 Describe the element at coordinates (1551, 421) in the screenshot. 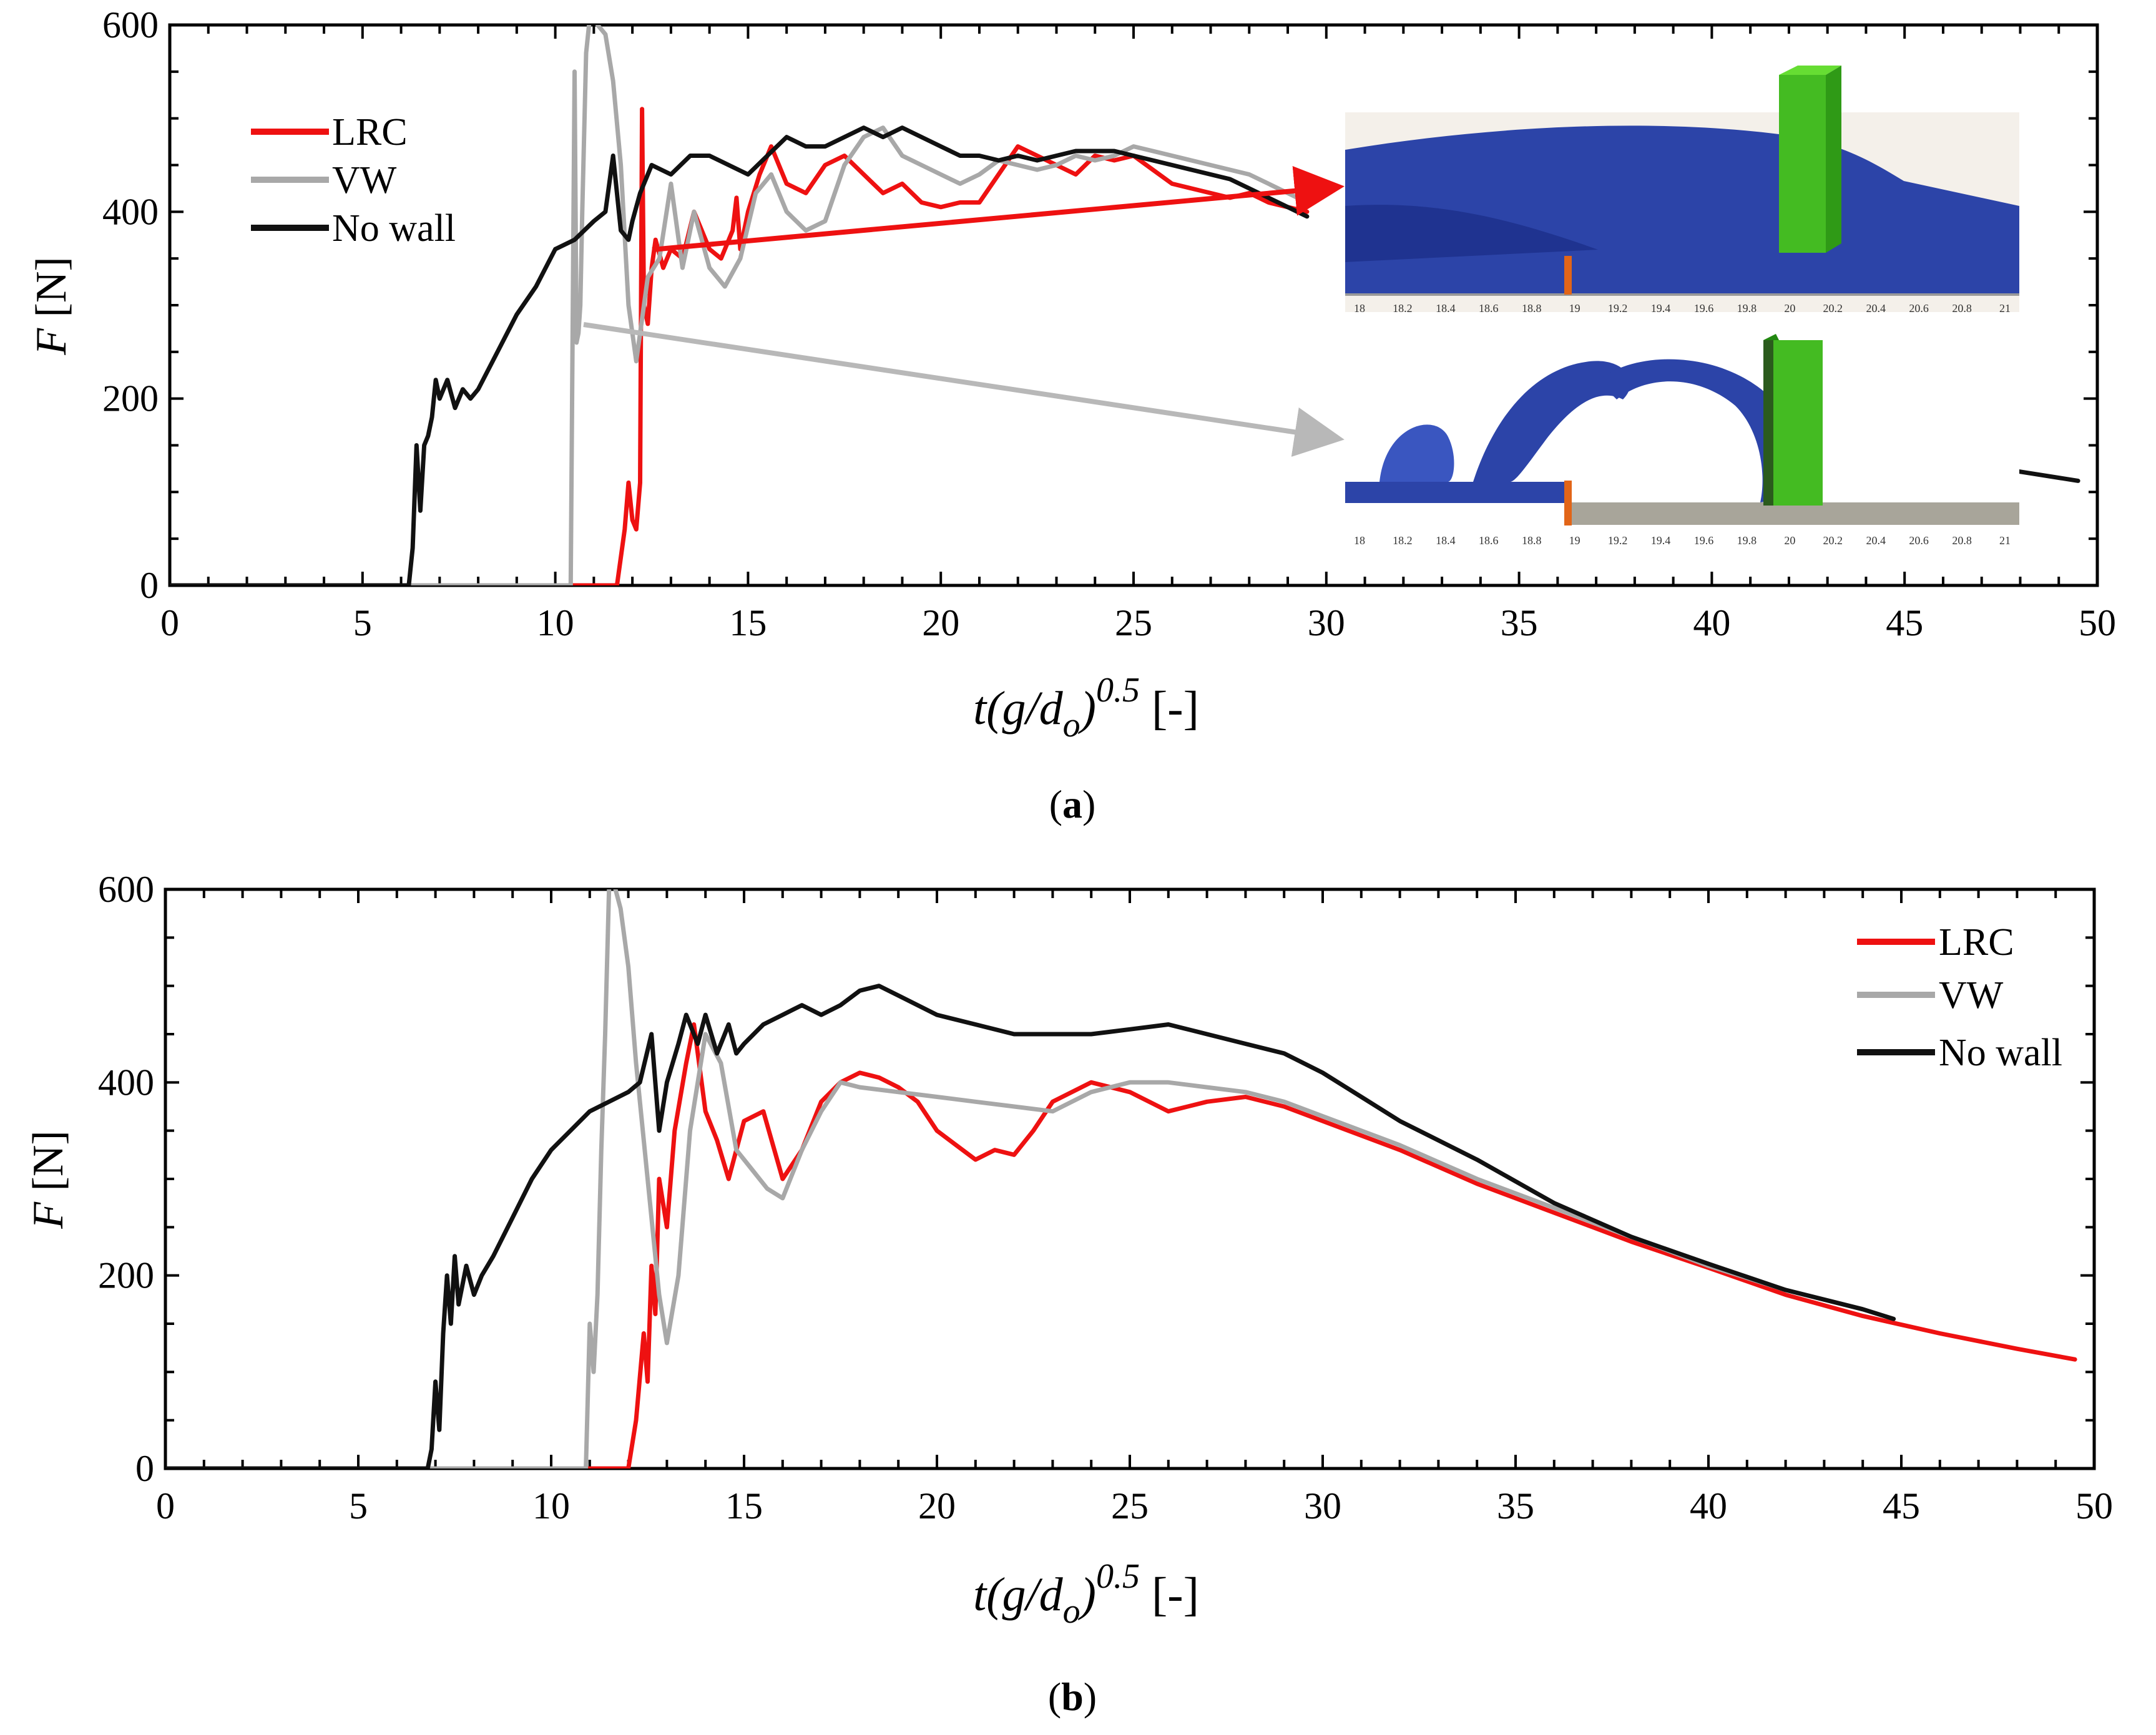

I see `inset-bottom-jet` at that location.